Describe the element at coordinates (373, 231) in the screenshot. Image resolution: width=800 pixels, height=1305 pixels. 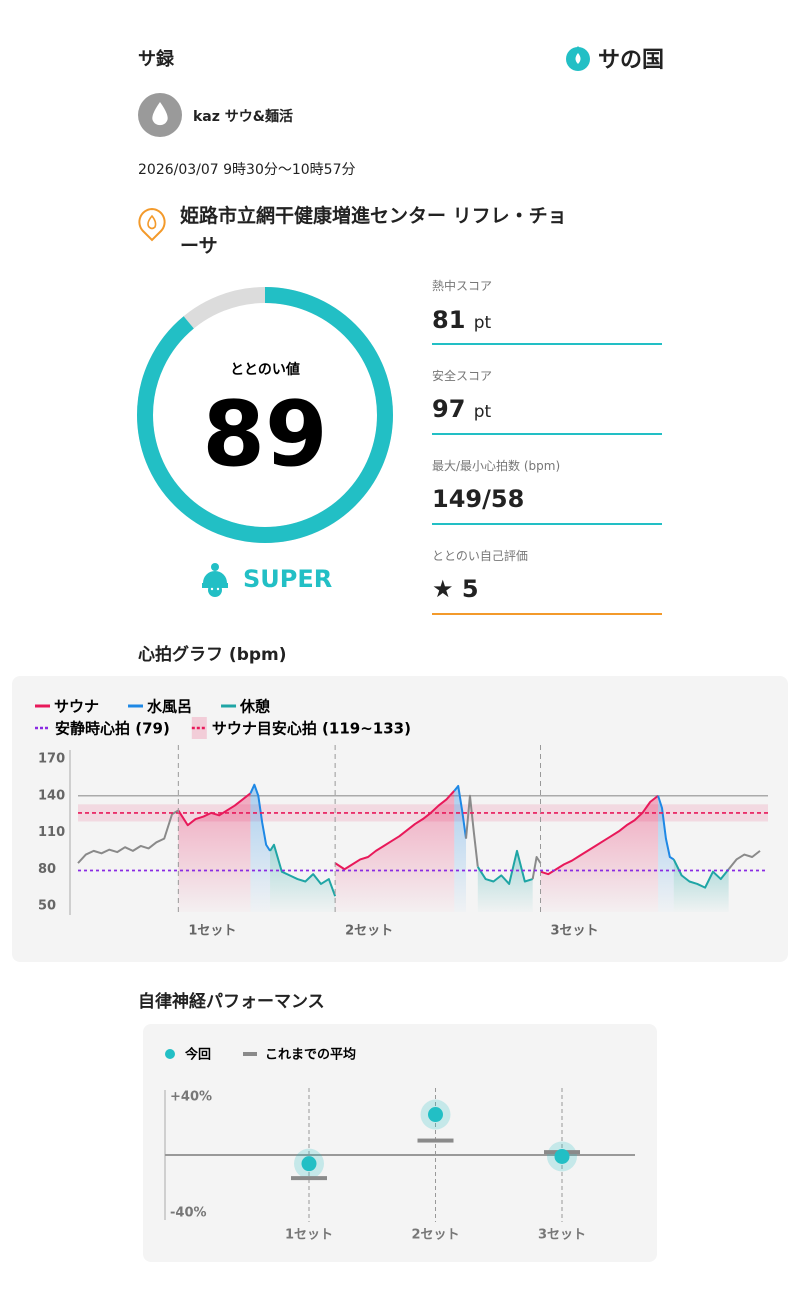
I see `facility-name: 姫路市立網干健康増進センター リフレ・チョーサ` at that location.